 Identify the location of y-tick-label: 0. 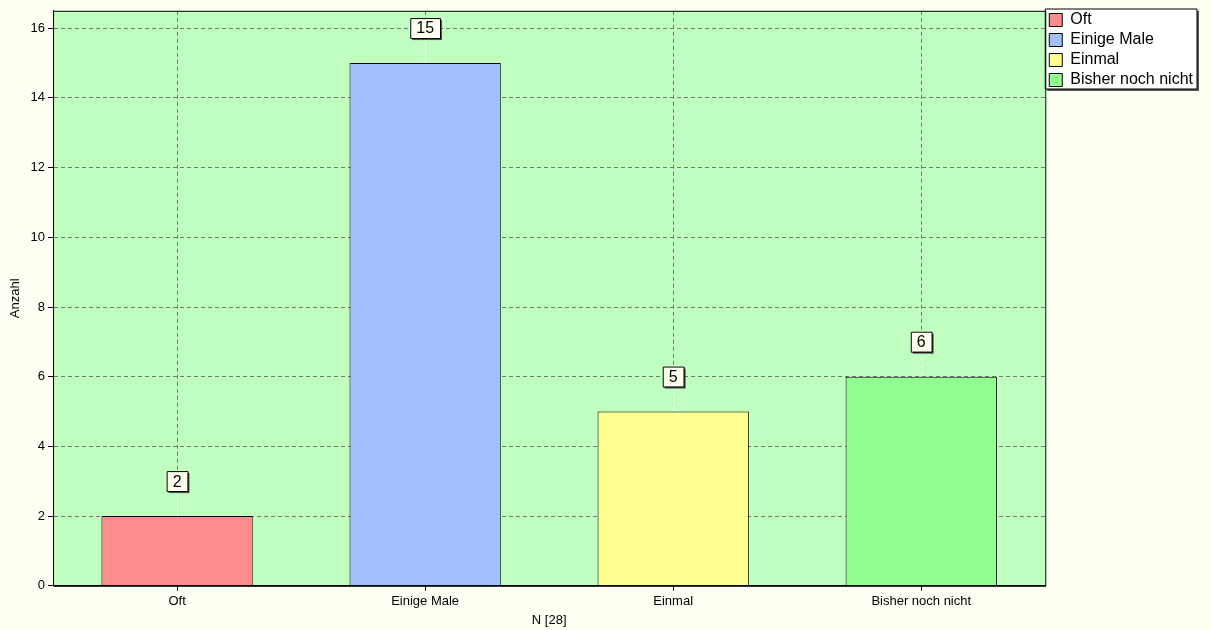
(41, 585).